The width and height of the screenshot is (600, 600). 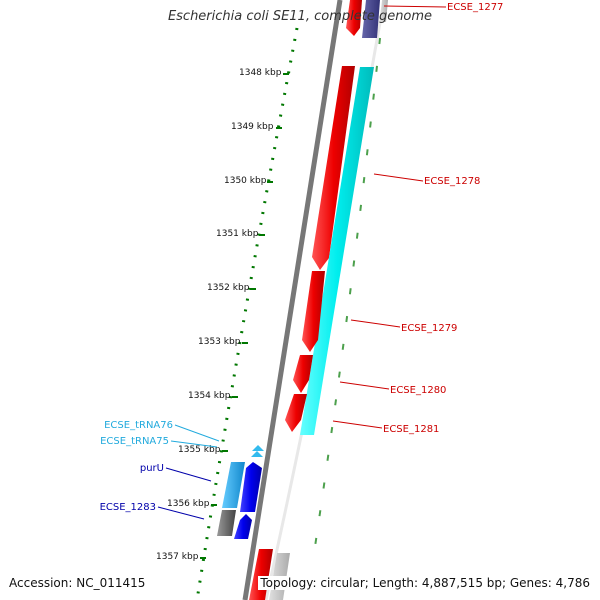 I want to click on leader-puru, so click(x=188, y=474).